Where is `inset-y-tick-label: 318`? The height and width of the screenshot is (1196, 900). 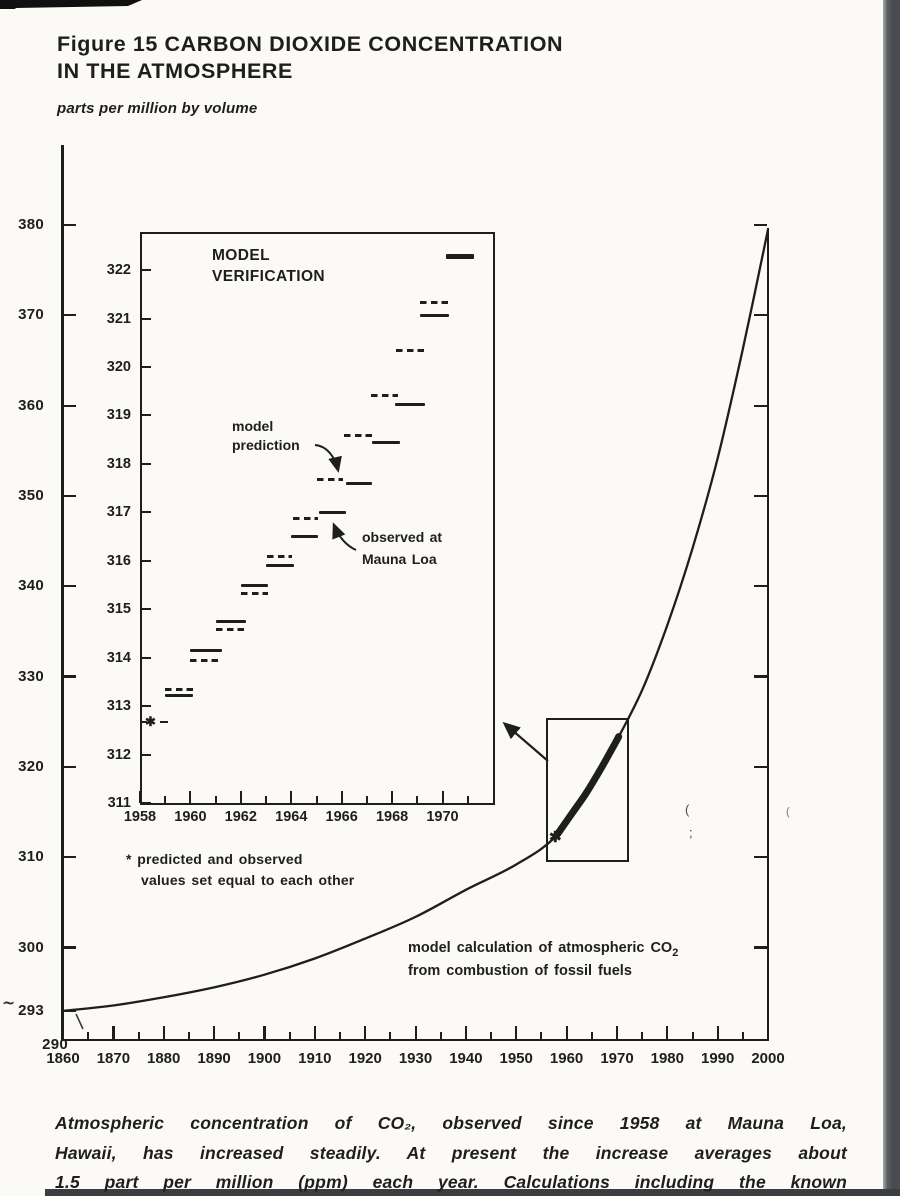
inset-y-tick-label: 318 is located at coordinates (118, 463).